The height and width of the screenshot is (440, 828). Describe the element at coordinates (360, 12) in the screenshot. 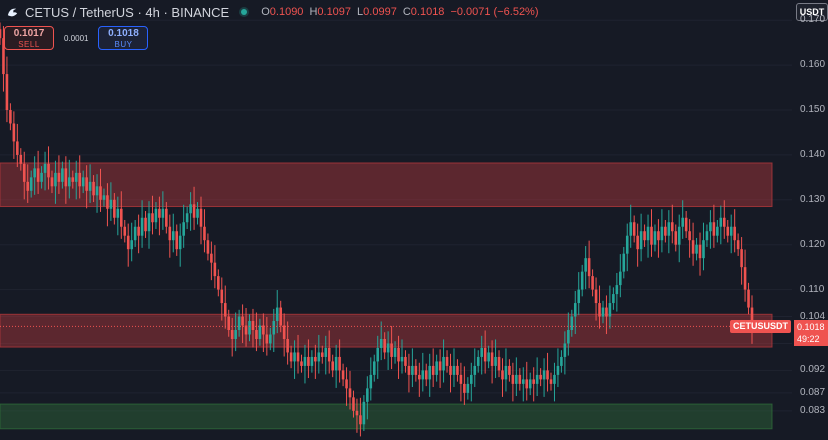

I see `low-label: L` at that location.